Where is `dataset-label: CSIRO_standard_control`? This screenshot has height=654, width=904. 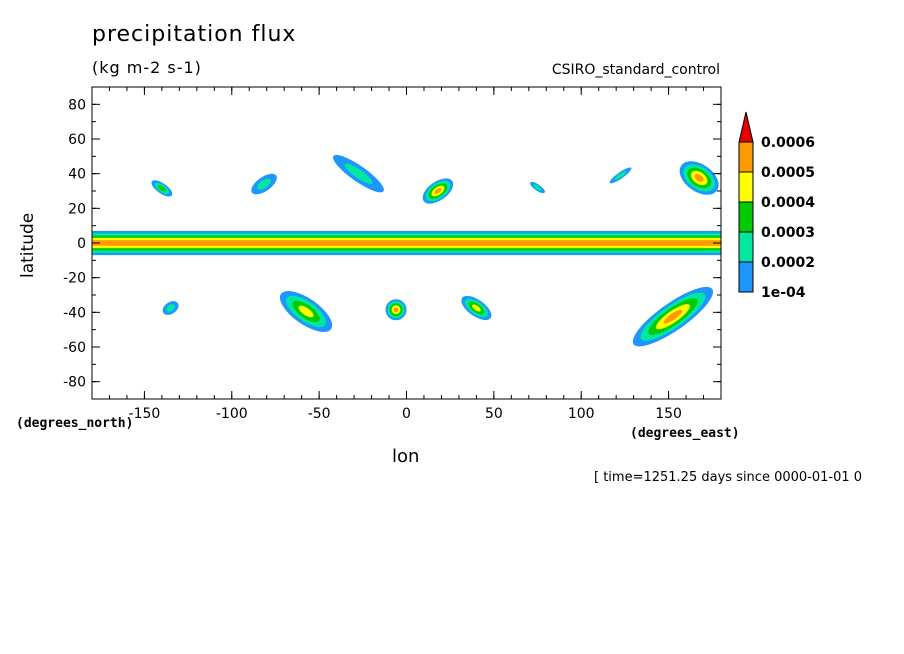
dataset-label: CSIRO_standard_control is located at coordinates (635, 70).